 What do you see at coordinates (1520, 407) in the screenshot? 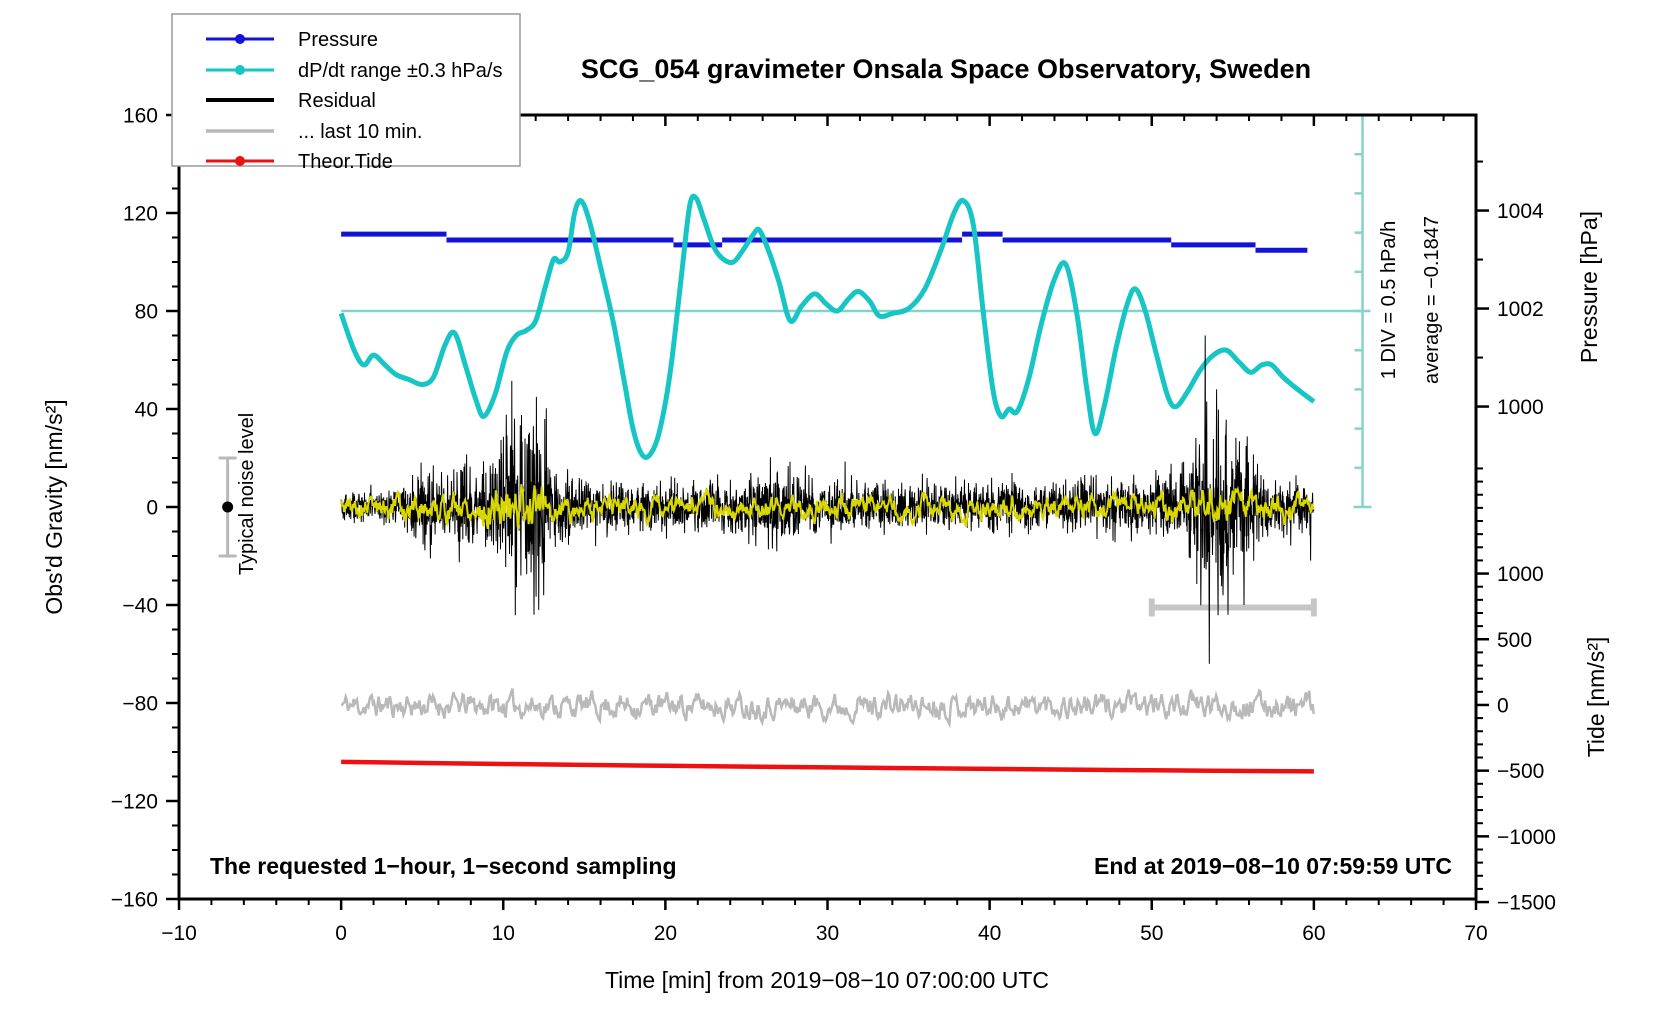
I see `pressure-tick-label: 1000` at bounding box center [1520, 407].